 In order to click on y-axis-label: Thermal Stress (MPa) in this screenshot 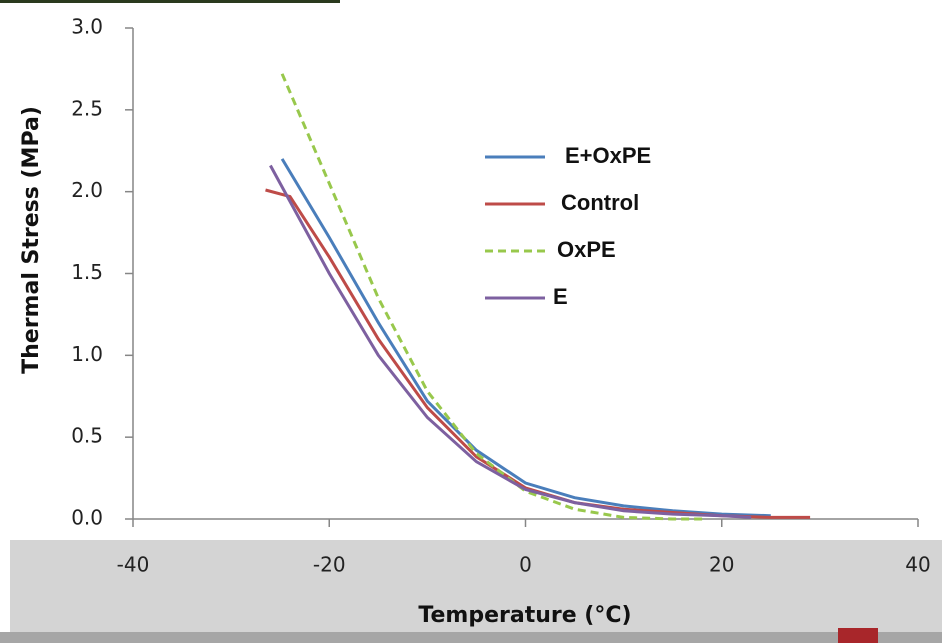, I will do `click(31, 240)`.